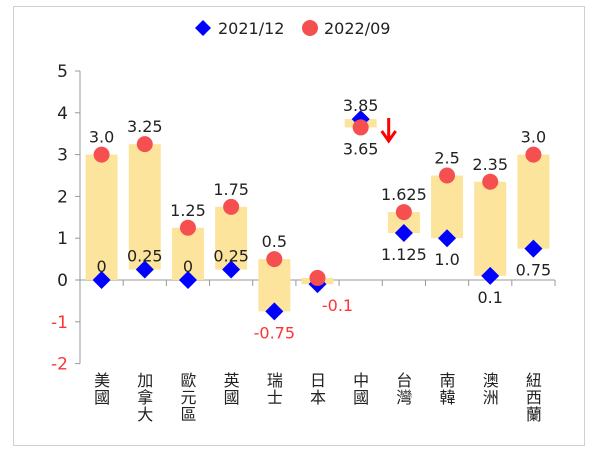 The width and height of the screenshot is (600, 450). Describe the element at coordinates (230, 389) in the screenshot. I see `category-label: 英國` at that location.